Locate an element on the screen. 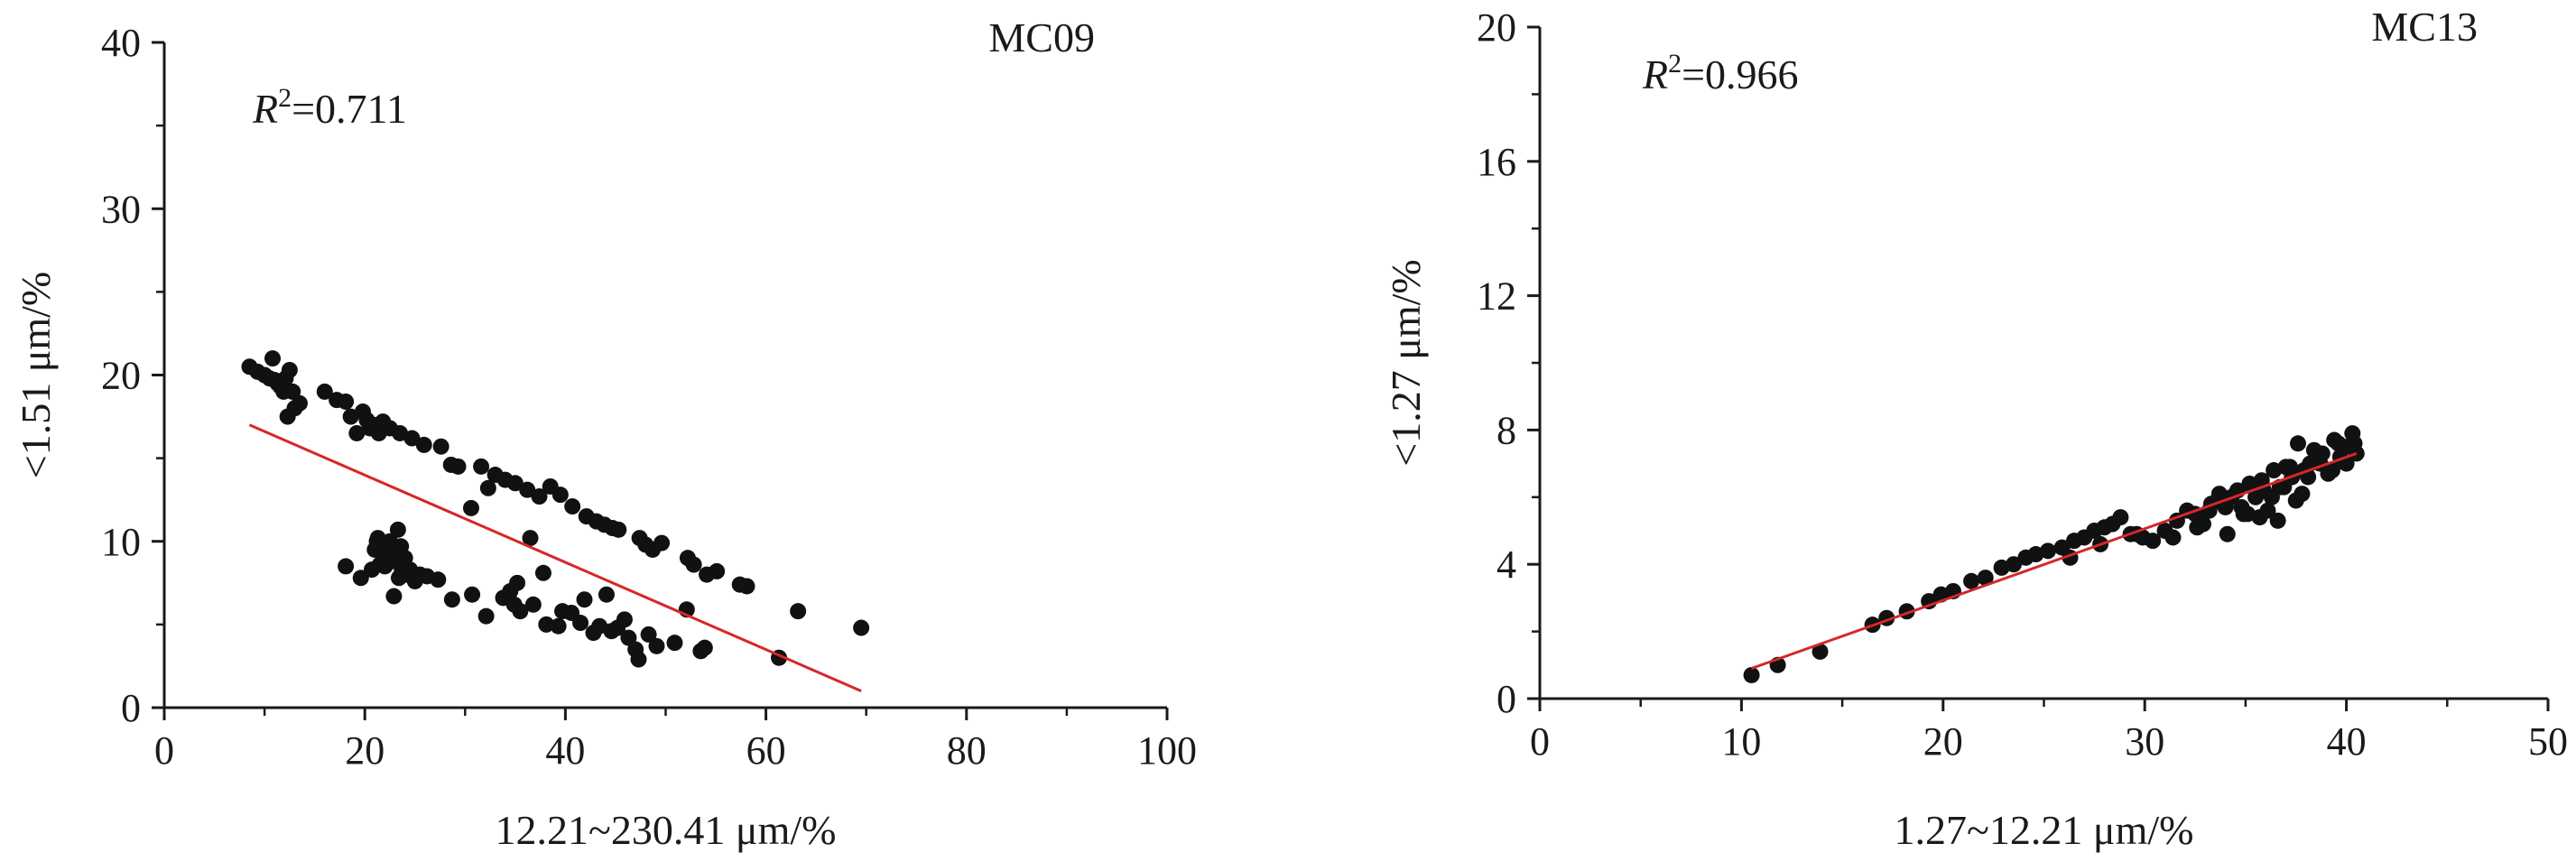  y-tick-label: 10 is located at coordinates (121, 542).